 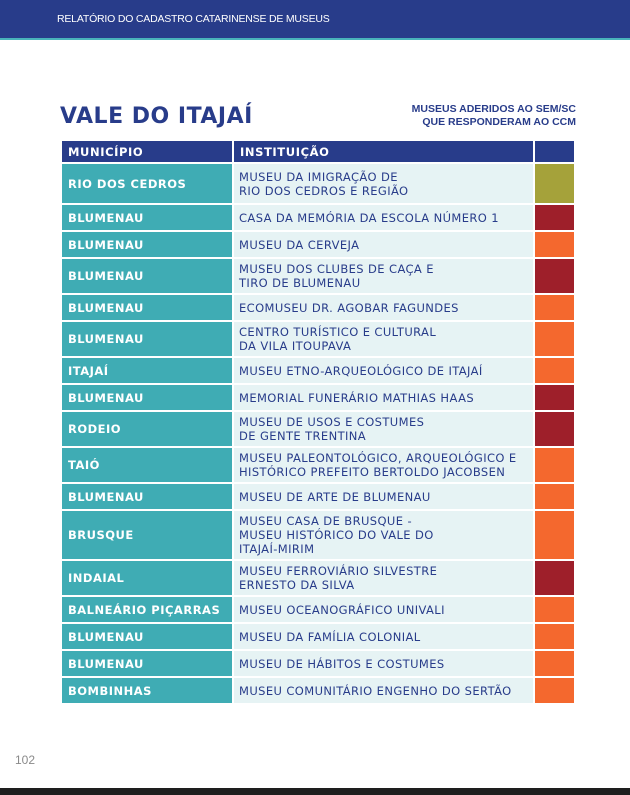 I want to click on table-row: BLUMENAU ECOMUSEU DR. AGOBAR FAGUNDES, so click(x=318, y=307).